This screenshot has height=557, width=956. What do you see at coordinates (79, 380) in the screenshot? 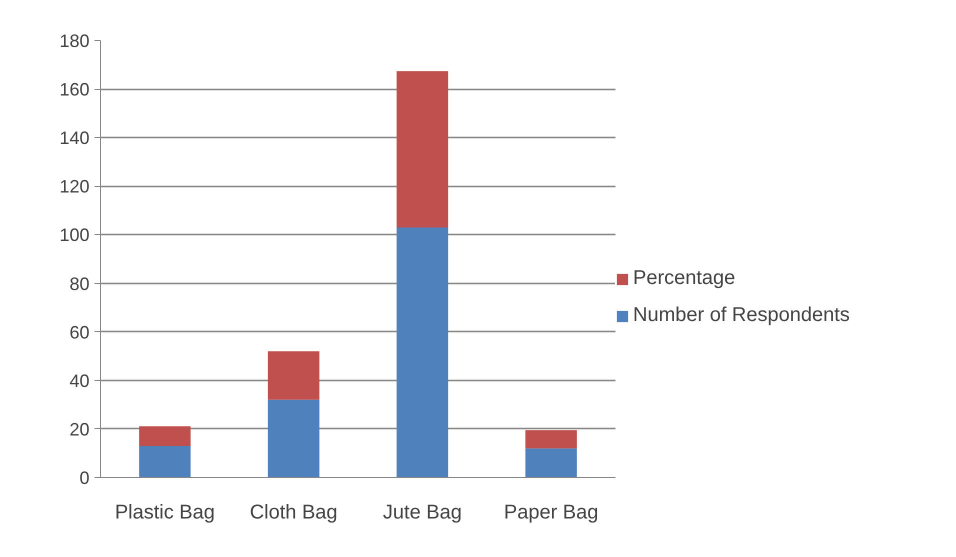
I see `y-tick-label: 40` at bounding box center [79, 380].